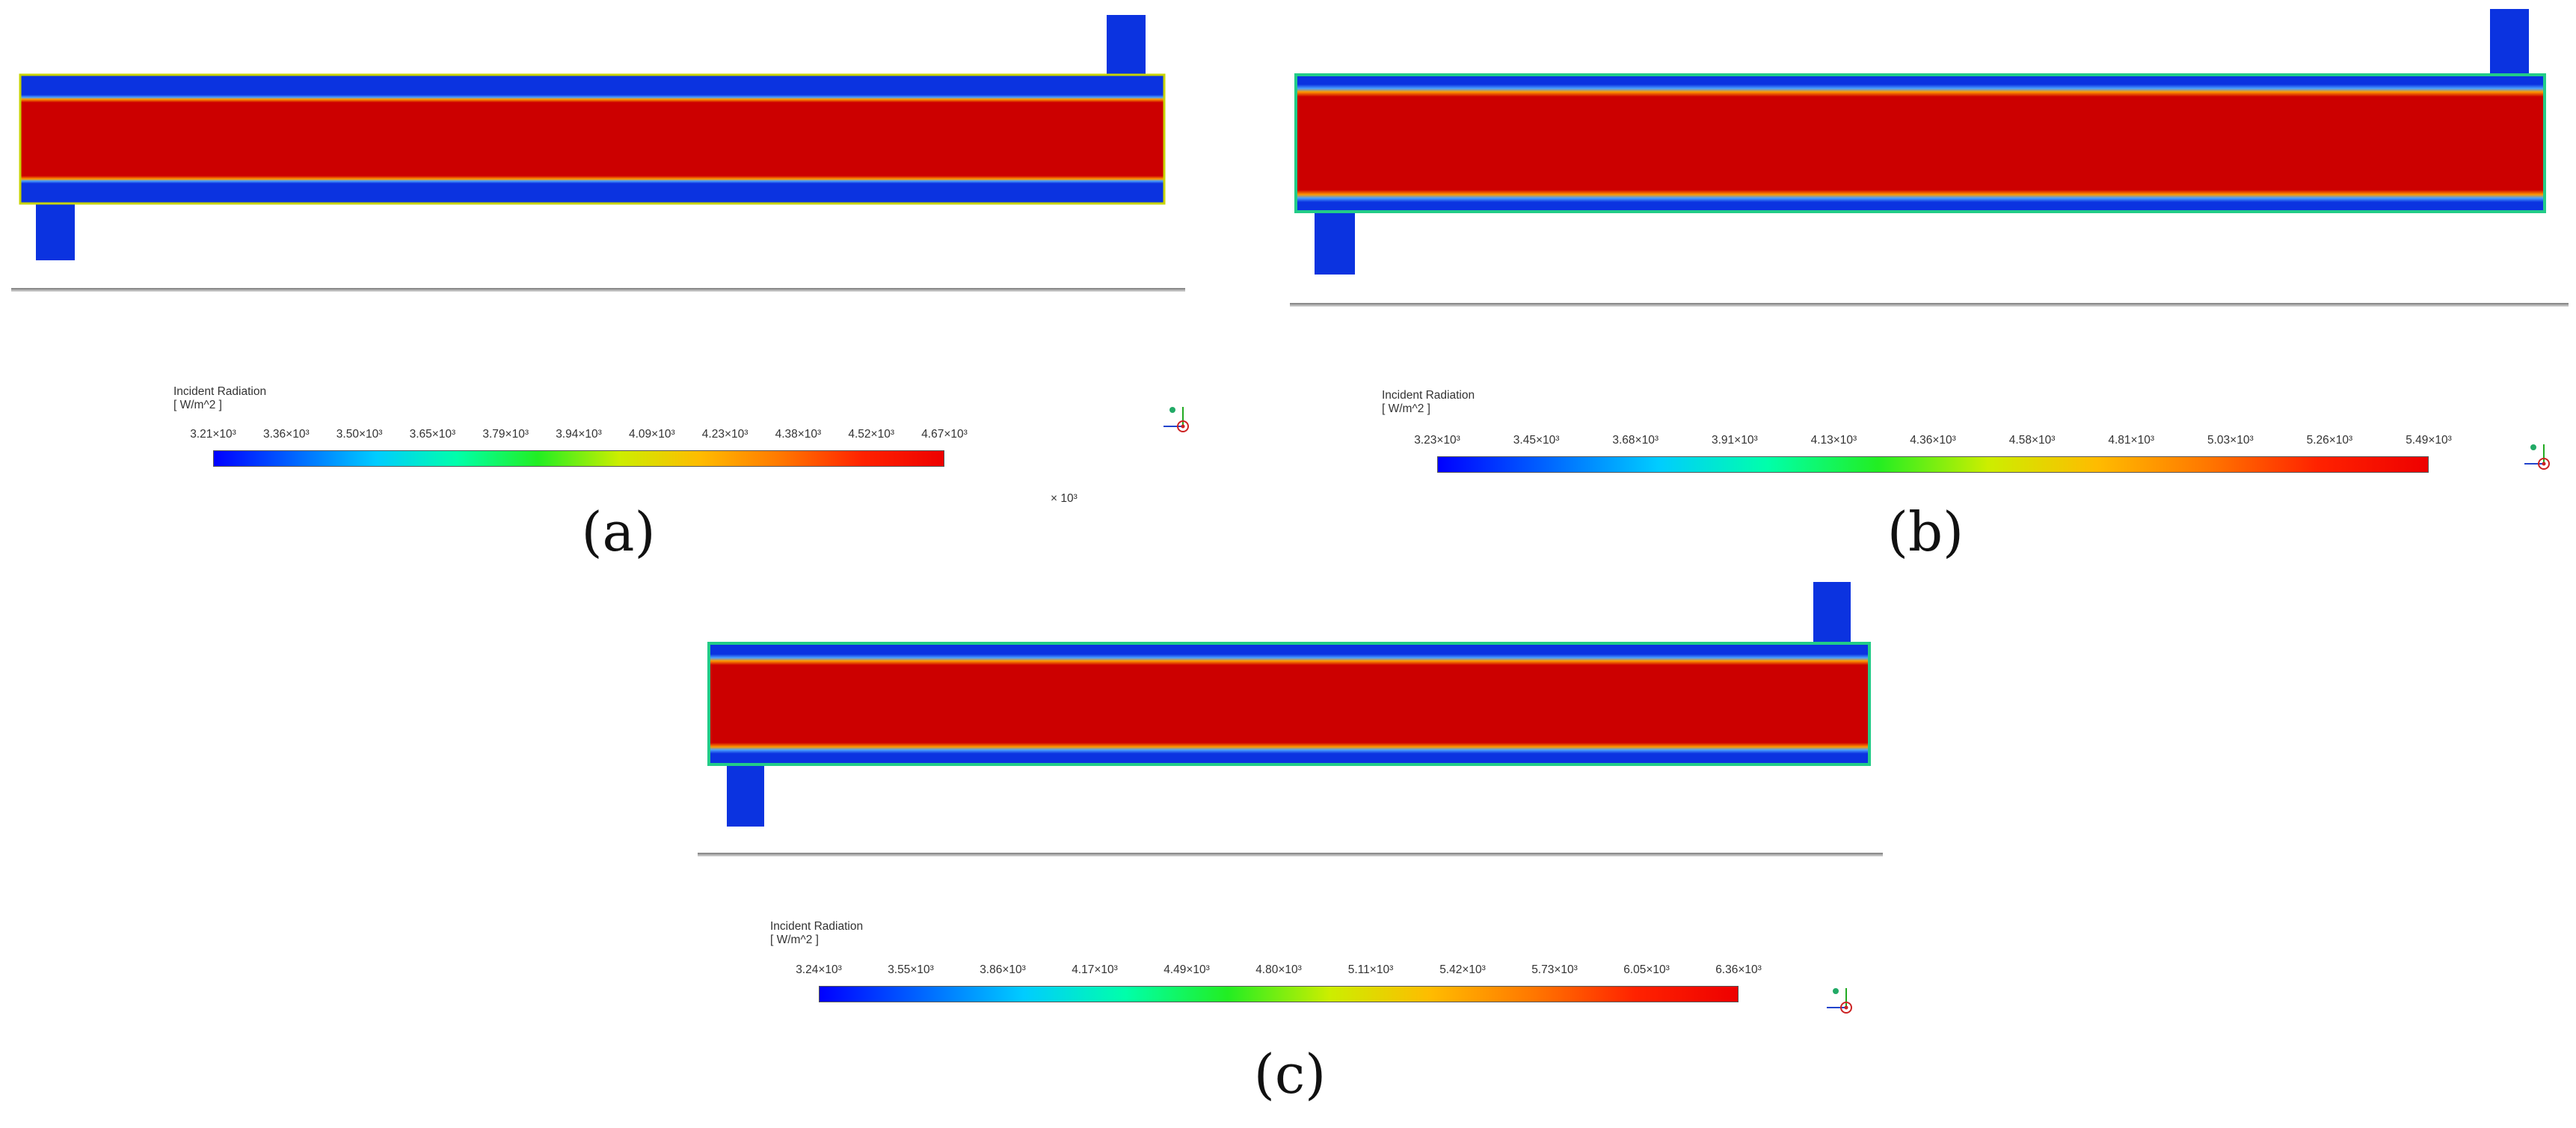  I want to click on pipe-contour-c, so click(1290, 719).